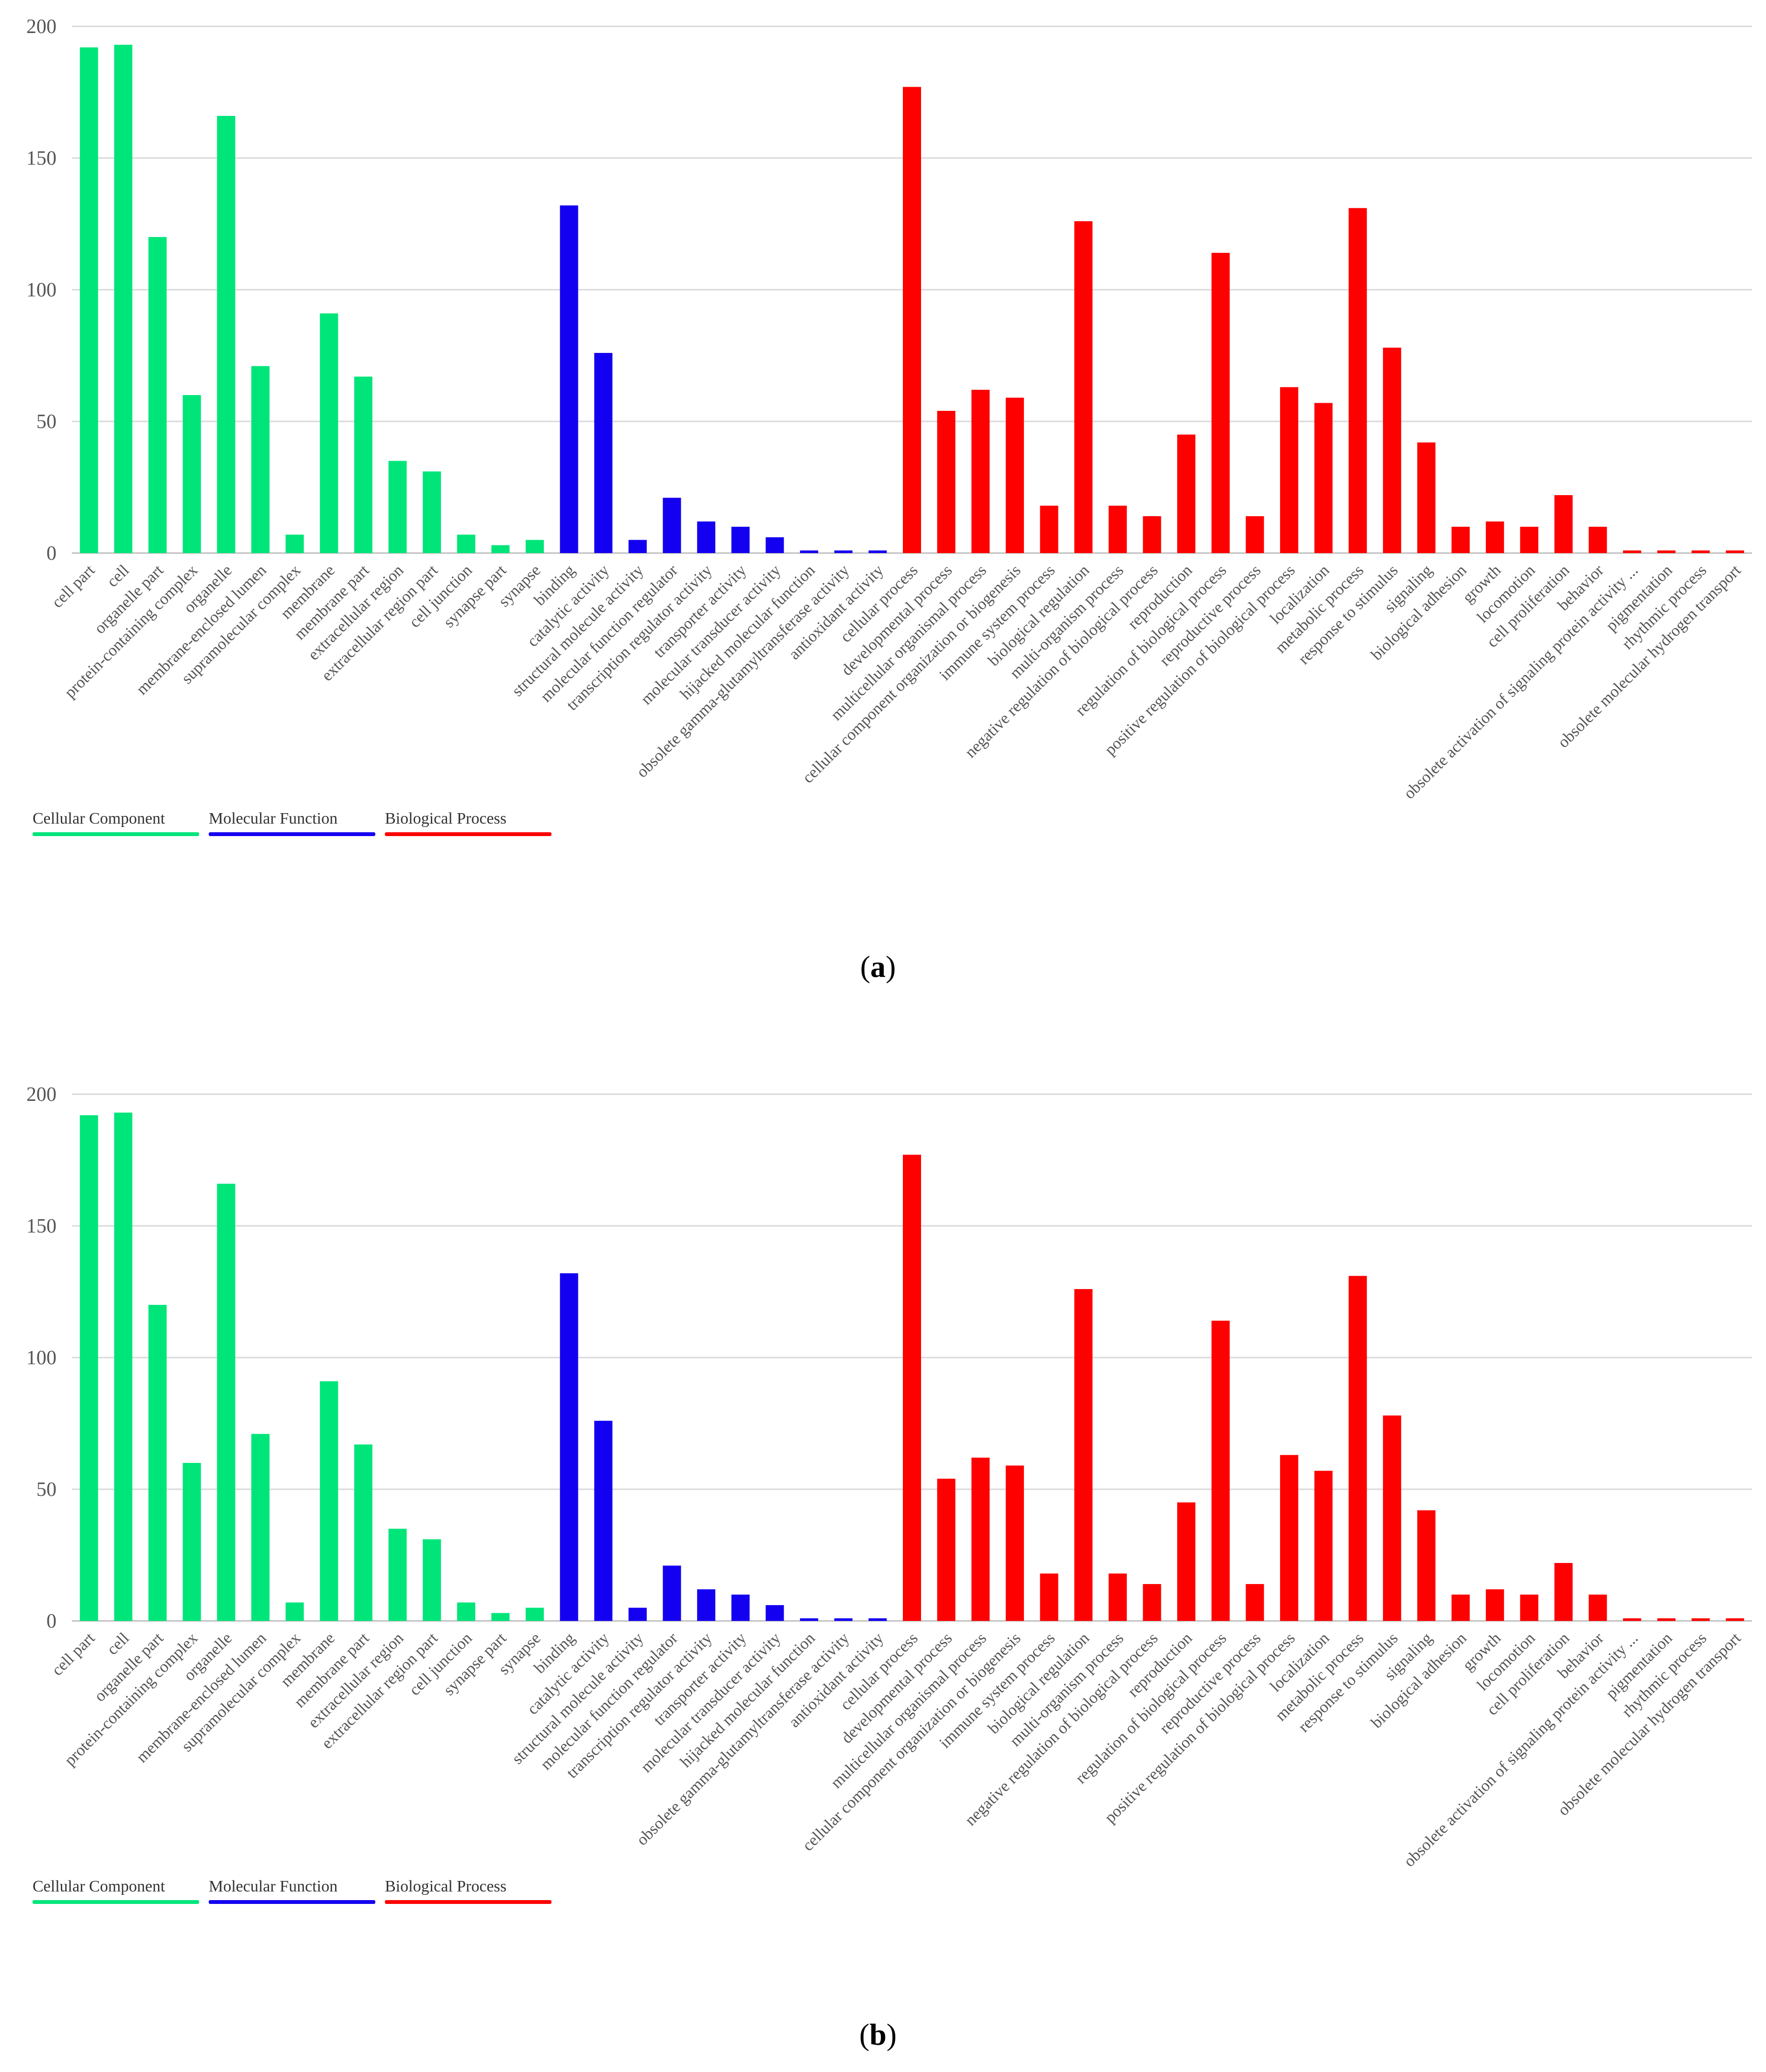 Image resolution: width=1766 pixels, height=2072 pixels. What do you see at coordinates (1426, 1565) in the screenshot?
I see `bar-signaling` at bounding box center [1426, 1565].